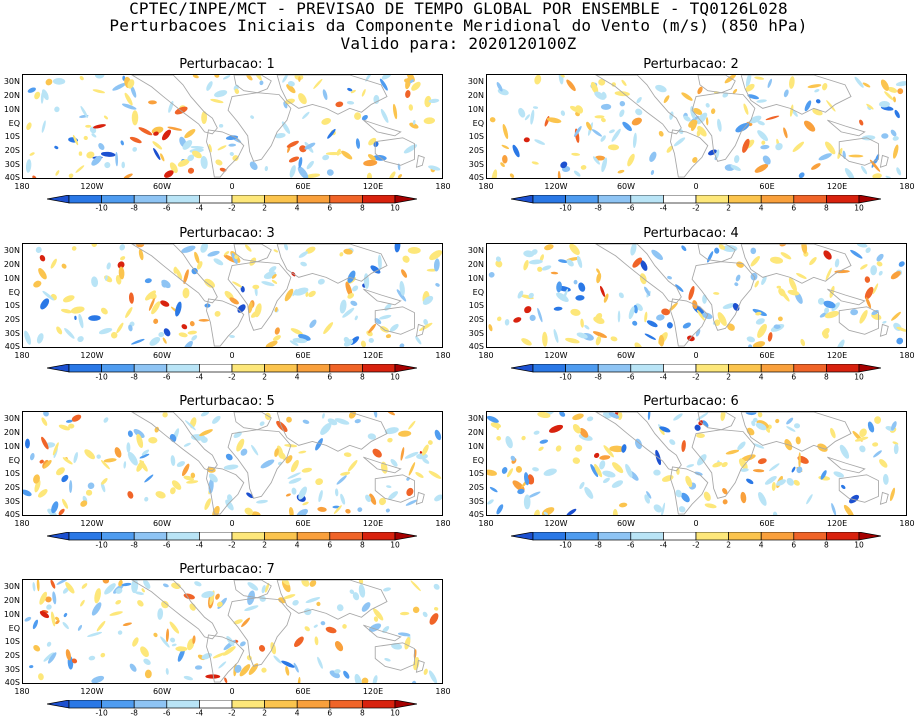 The height and width of the screenshot is (723, 917). Describe the element at coordinates (478, 292) in the screenshot. I see `latitude-label: EQ` at that location.